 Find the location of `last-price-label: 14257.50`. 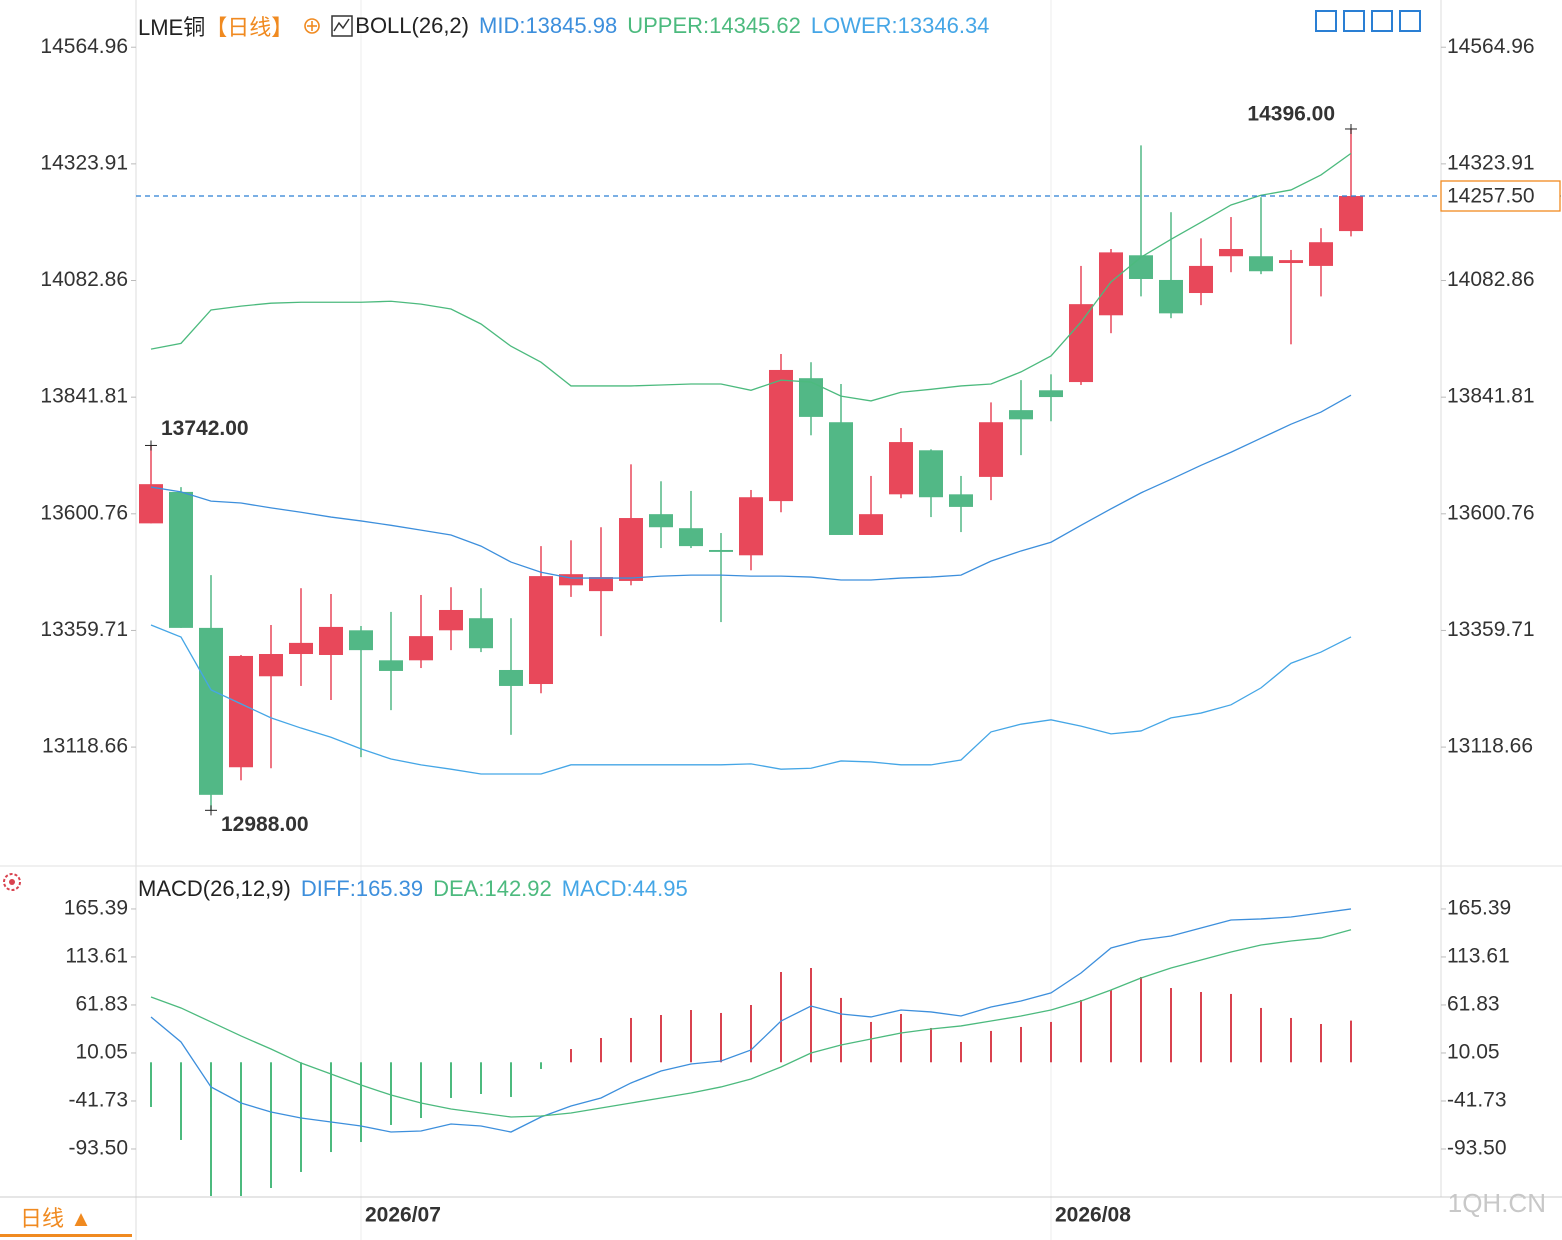

last-price-label: 14257.50 is located at coordinates (1491, 196).